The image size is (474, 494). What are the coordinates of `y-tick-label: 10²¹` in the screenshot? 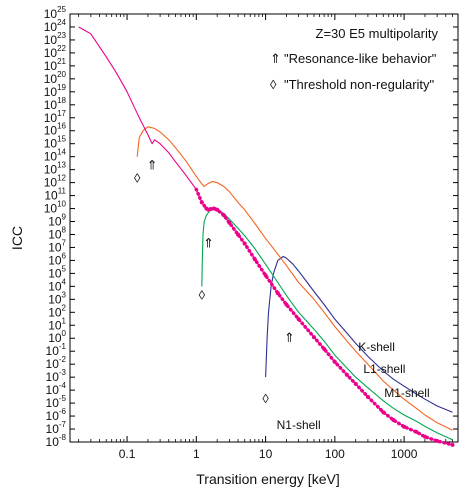 It's located at (55, 65).